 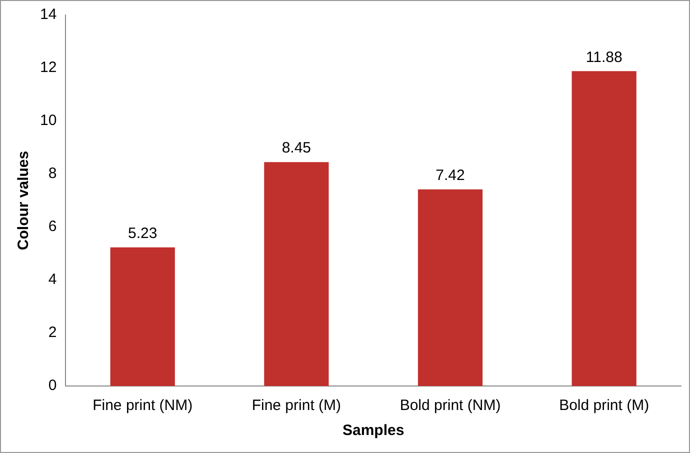 I want to click on y-tick-label: 0, so click(x=52, y=385).